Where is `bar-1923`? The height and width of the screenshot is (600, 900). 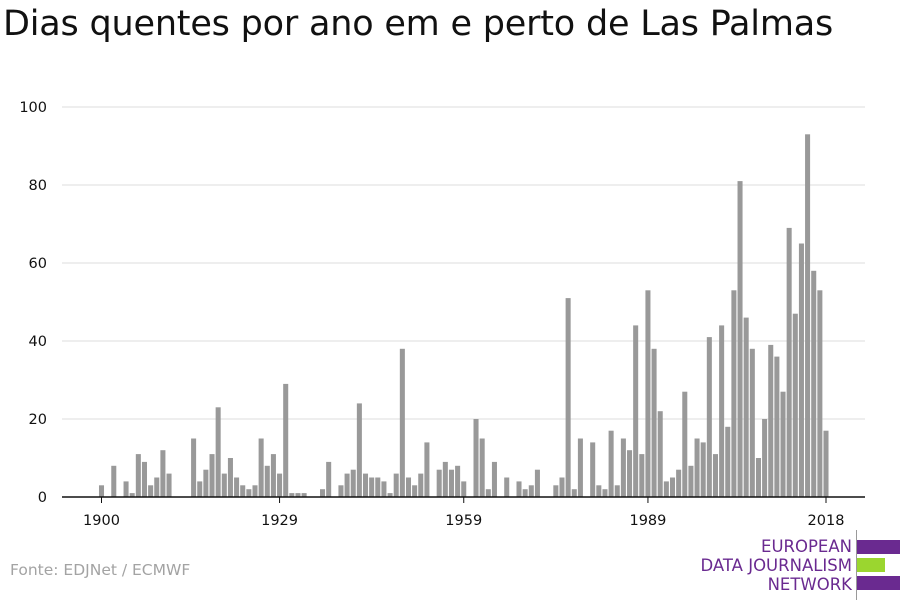 bar-1923 is located at coordinates (243, 491).